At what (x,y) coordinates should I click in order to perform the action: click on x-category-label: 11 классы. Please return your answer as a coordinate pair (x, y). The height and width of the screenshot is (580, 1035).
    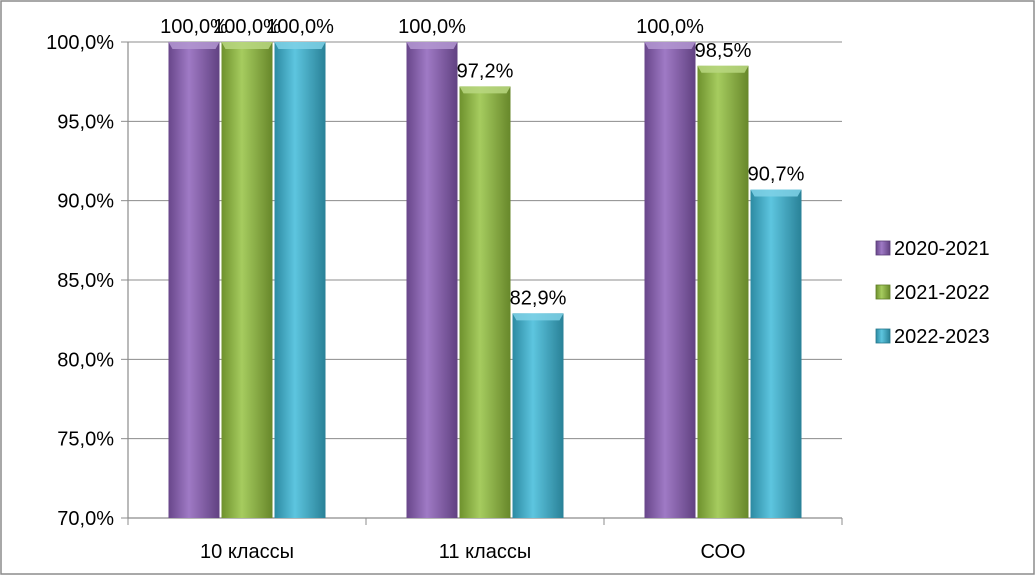
    Looking at the image, I should click on (485, 552).